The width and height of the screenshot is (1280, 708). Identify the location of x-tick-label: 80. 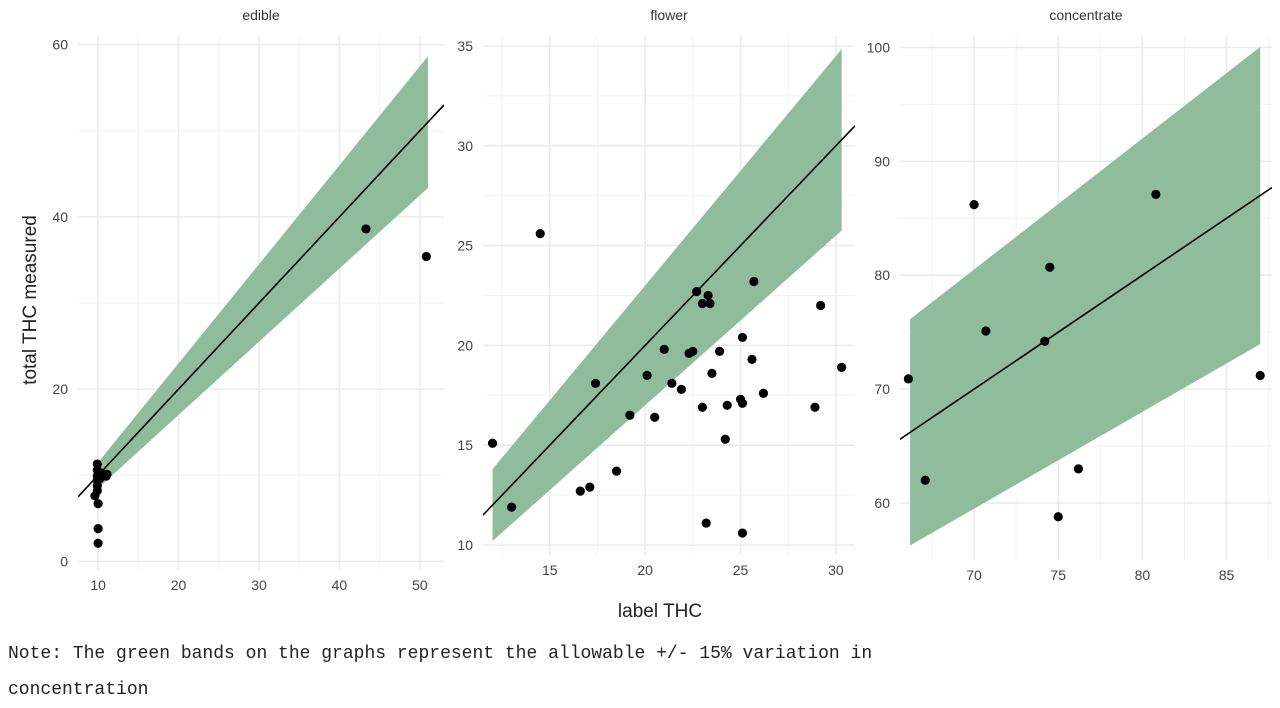
(1143, 575).